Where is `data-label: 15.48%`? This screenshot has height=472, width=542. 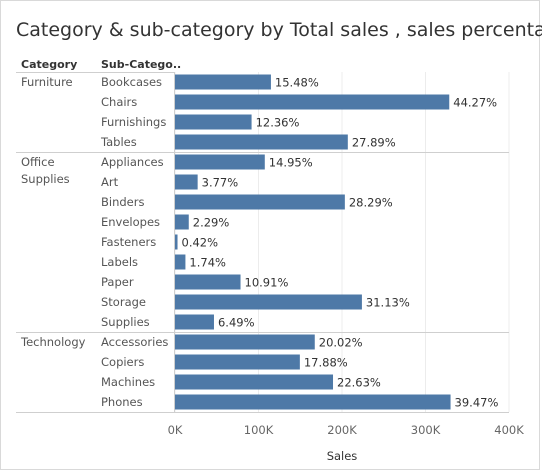 data-label: 15.48% is located at coordinates (297, 83).